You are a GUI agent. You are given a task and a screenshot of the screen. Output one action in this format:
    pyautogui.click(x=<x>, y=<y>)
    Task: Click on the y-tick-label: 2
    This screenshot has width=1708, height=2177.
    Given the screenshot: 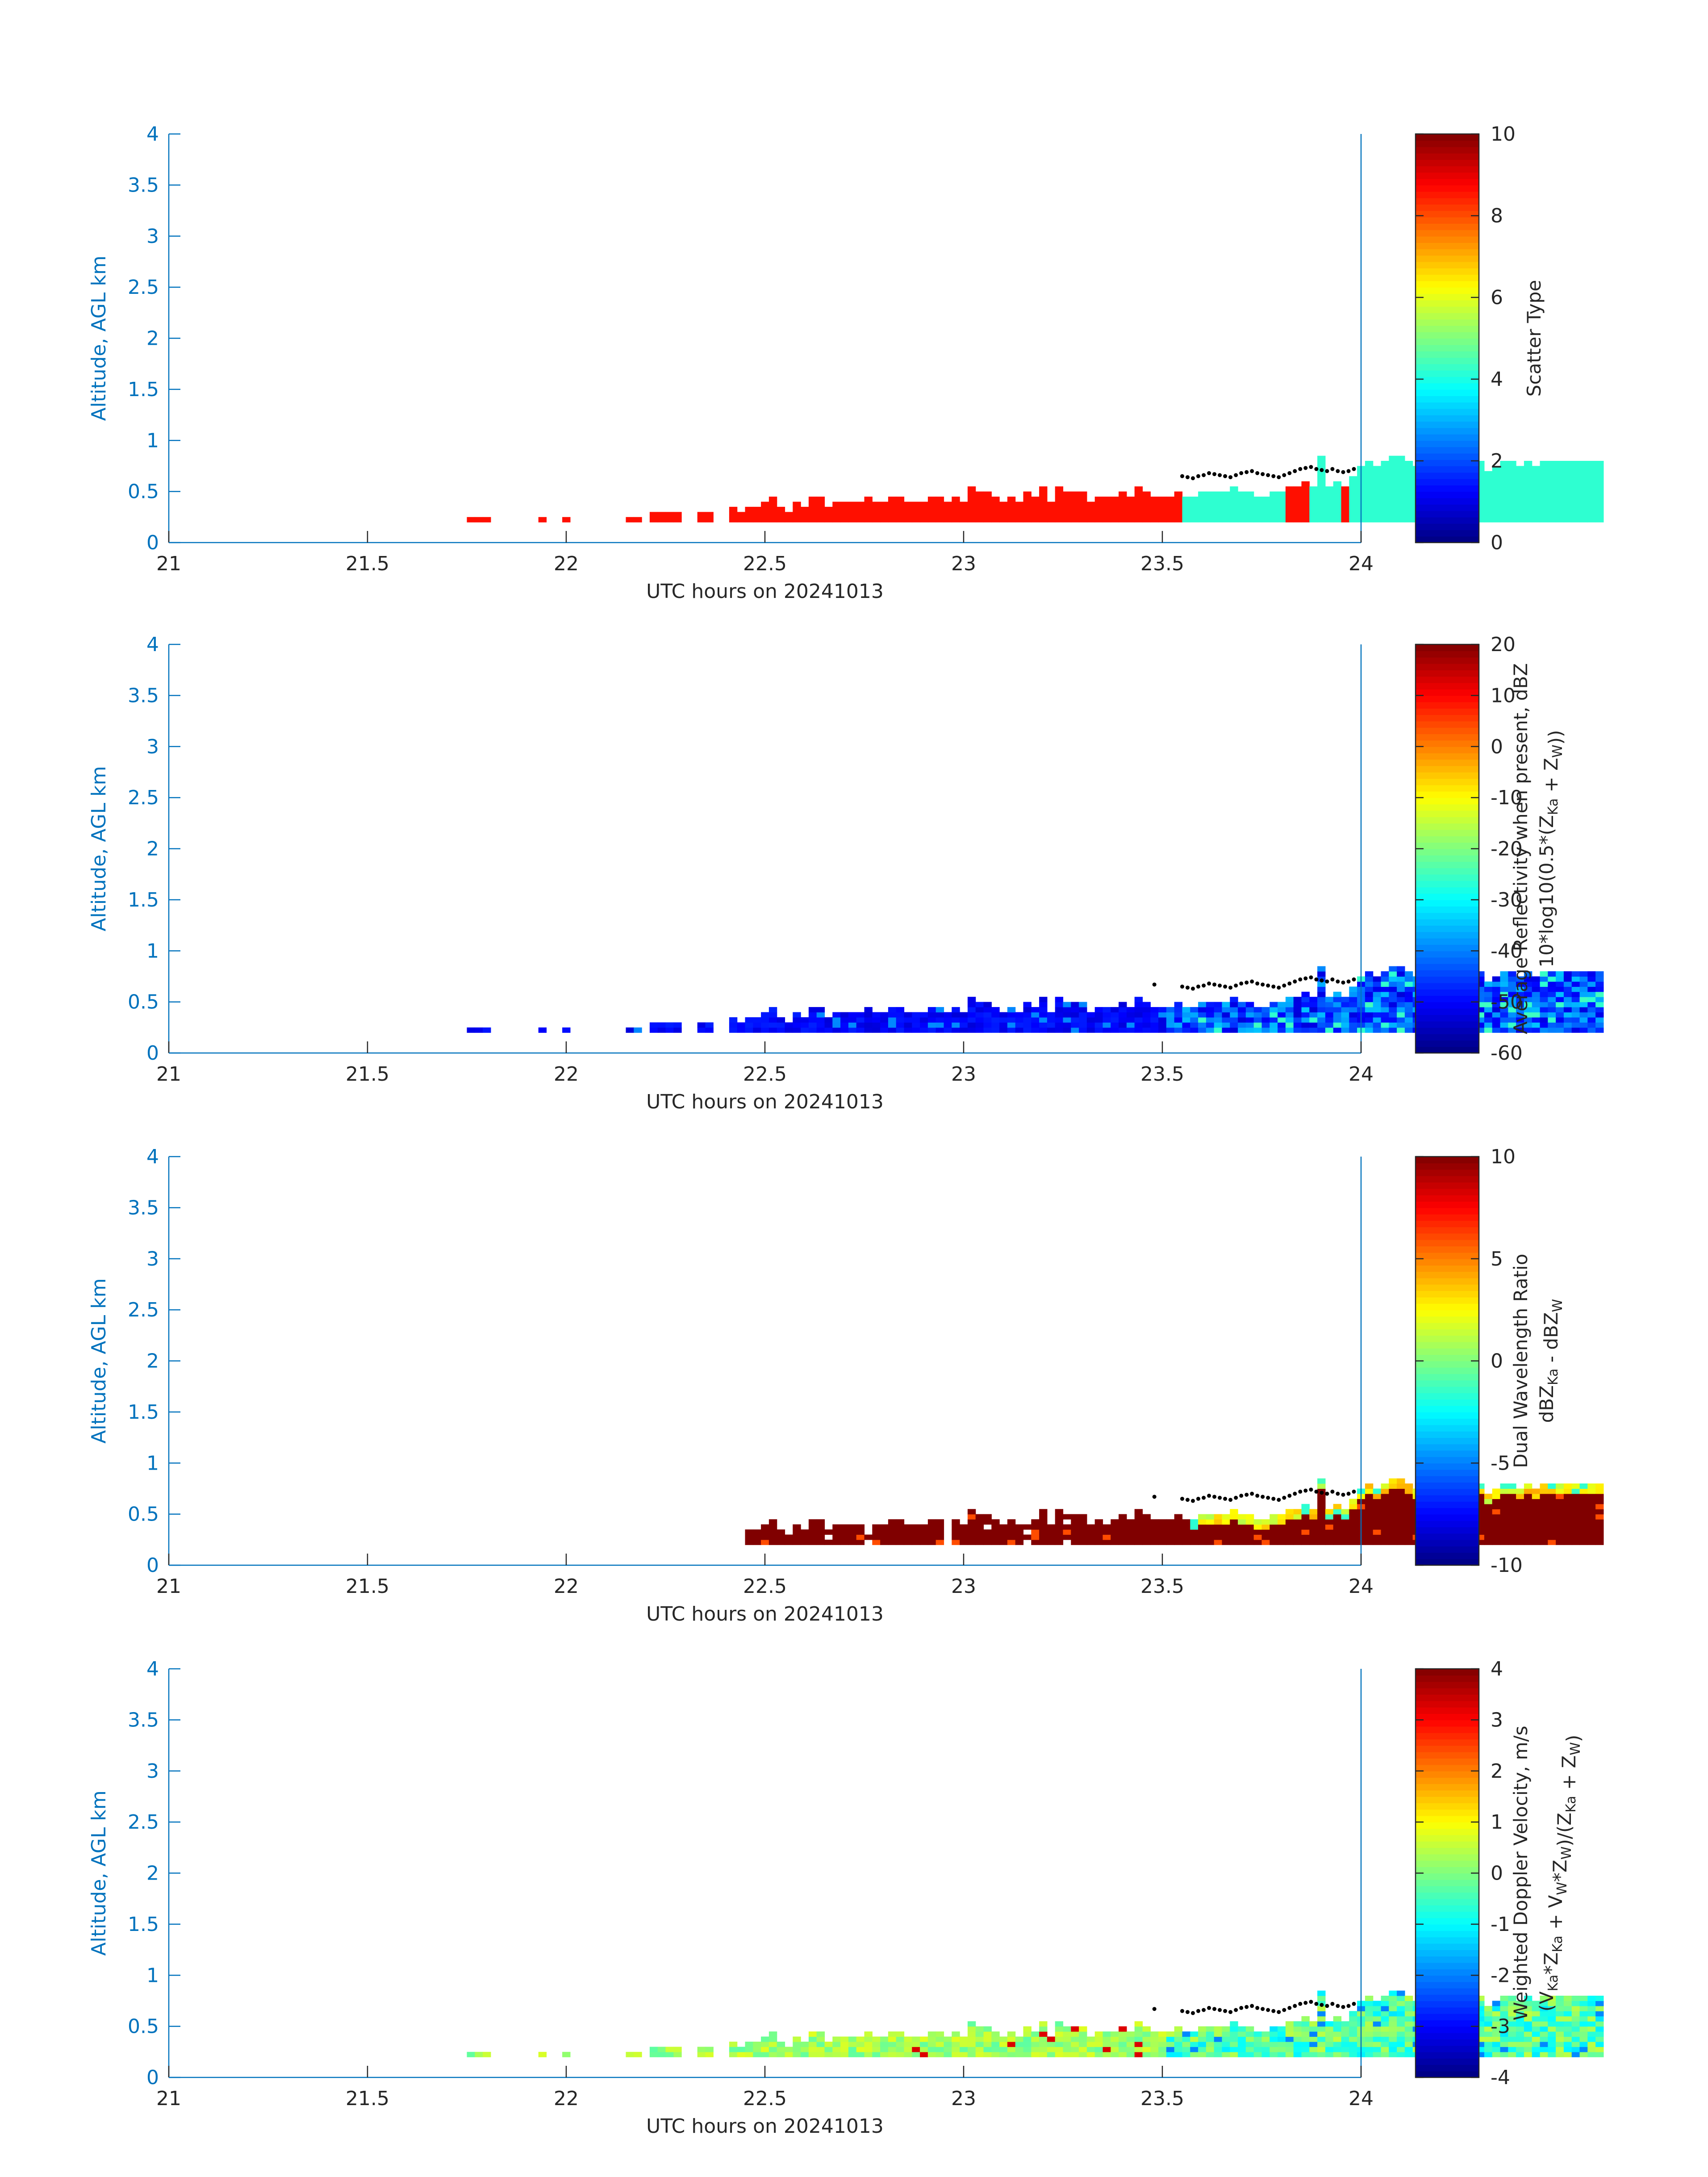 What is the action you would take?
    pyautogui.click(x=152, y=1361)
    